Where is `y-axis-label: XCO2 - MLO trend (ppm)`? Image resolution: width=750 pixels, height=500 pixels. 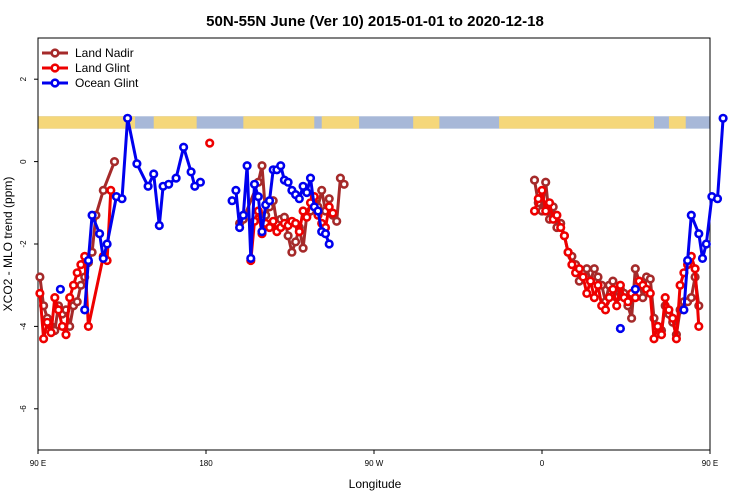 y-axis-label: XCO2 - MLO trend (ppm) is located at coordinates (8, 244).